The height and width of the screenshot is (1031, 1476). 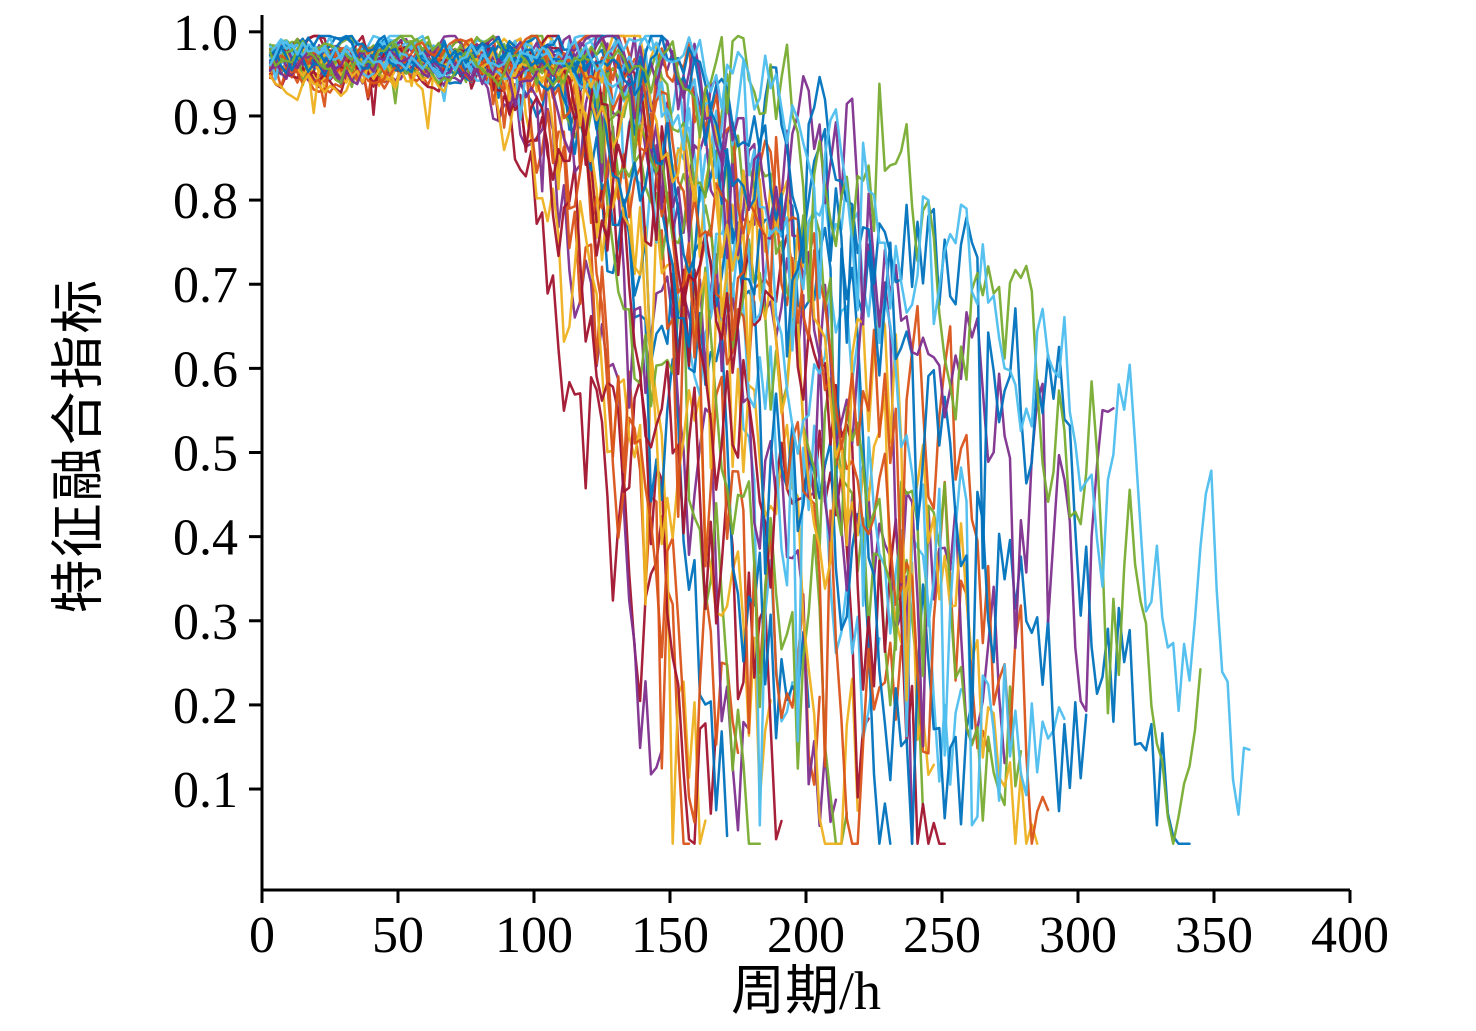 What do you see at coordinates (205, 285) in the screenshot?
I see `y-tick-label: 0.7` at bounding box center [205, 285].